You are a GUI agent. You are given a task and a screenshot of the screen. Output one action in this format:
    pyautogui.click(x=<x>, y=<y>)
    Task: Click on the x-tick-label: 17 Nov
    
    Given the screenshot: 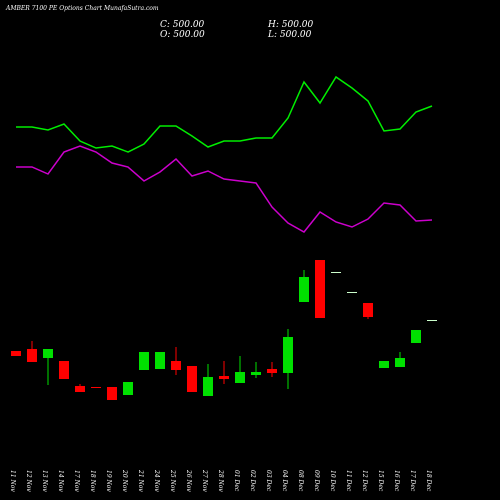 What is the action you would take?
    pyautogui.click(x=76, y=481)
    